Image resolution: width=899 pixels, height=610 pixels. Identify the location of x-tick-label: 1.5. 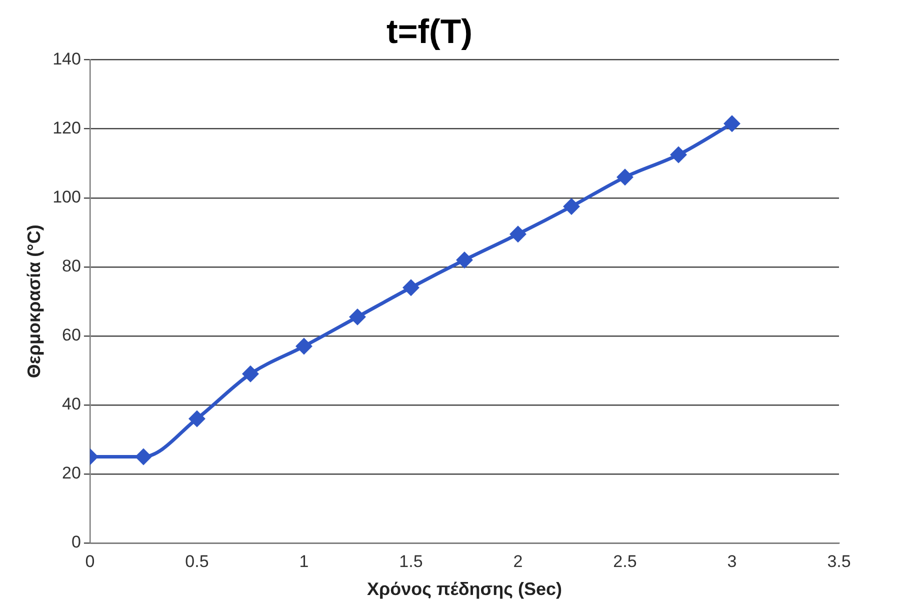
(411, 561).